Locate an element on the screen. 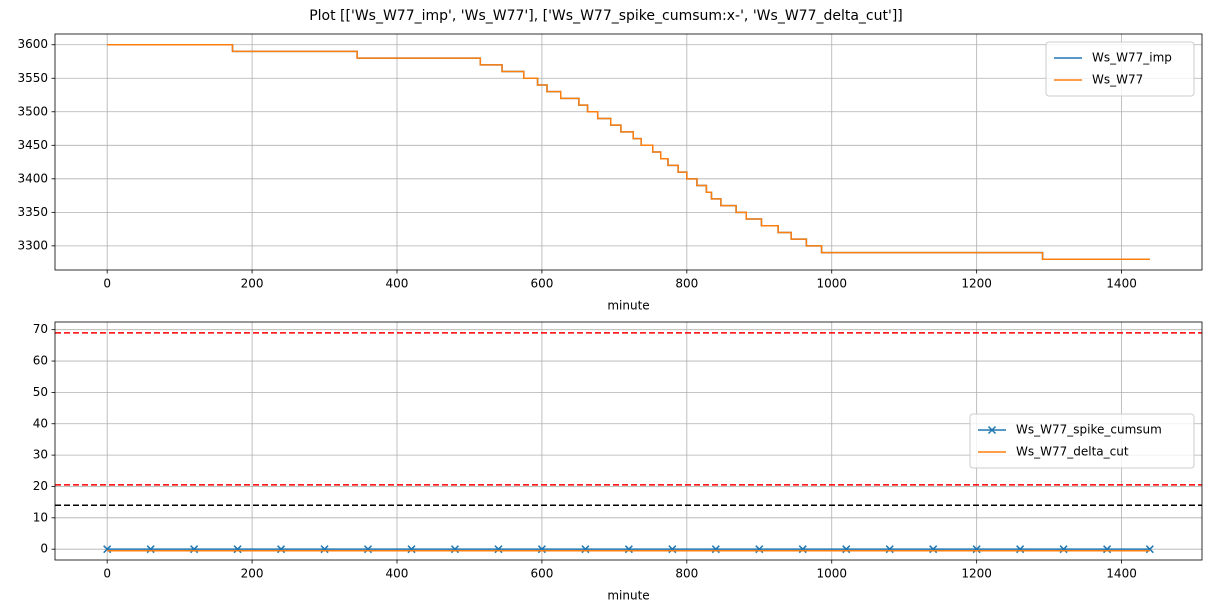 This screenshot has height=615, width=1211. legend-label: Ws_W77_imp is located at coordinates (1132, 58).